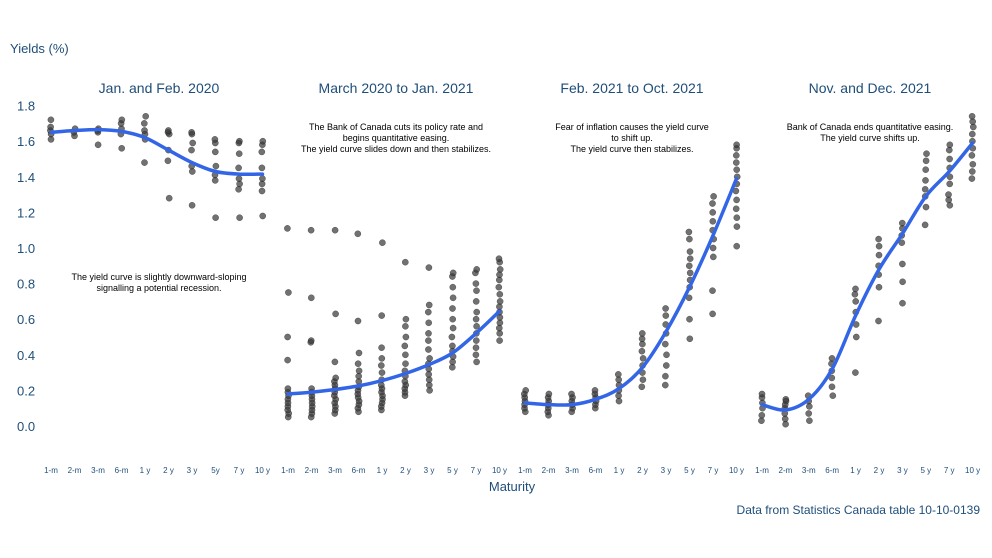 This screenshot has height=558, width=992. I want to click on x-tick-label: 1 y, so click(145, 470).